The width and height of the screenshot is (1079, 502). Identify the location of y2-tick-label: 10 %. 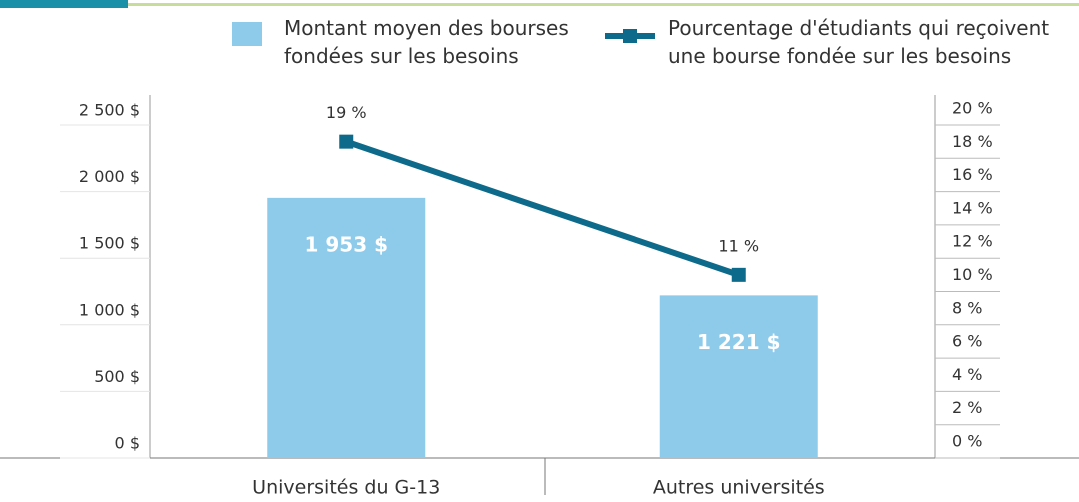
(972, 274).